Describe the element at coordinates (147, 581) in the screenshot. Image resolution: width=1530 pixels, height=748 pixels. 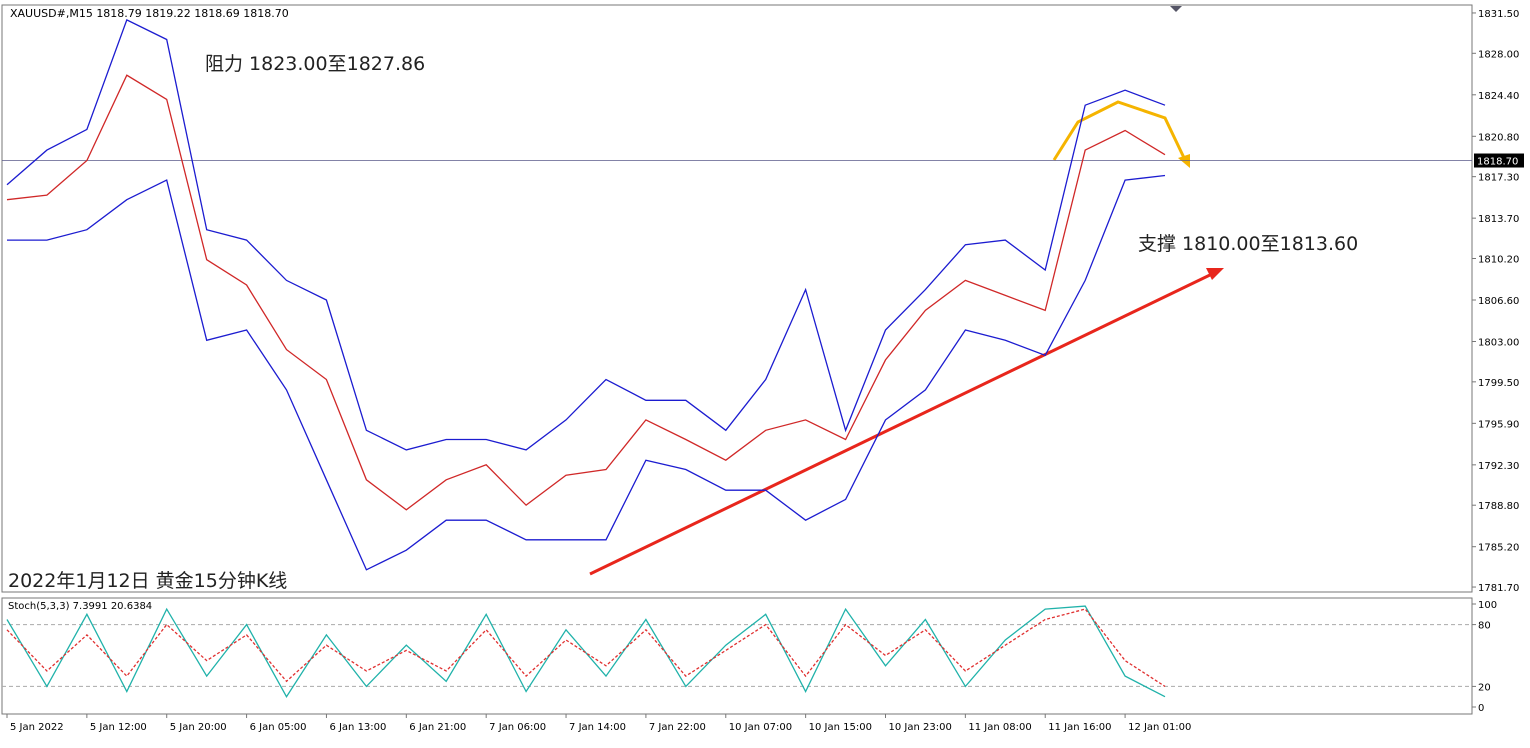
I see `annotation: 2022年1月12日 黄金15分钟K线` at that location.